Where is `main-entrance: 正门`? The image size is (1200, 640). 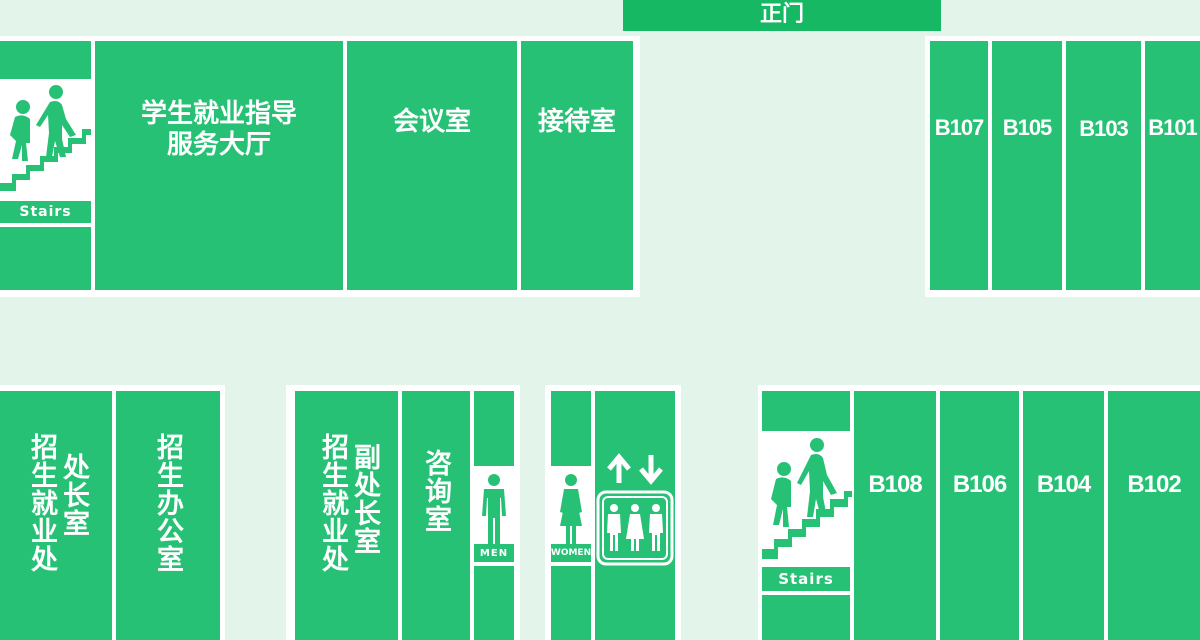 main-entrance: 正门 is located at coordinates (782, 15).